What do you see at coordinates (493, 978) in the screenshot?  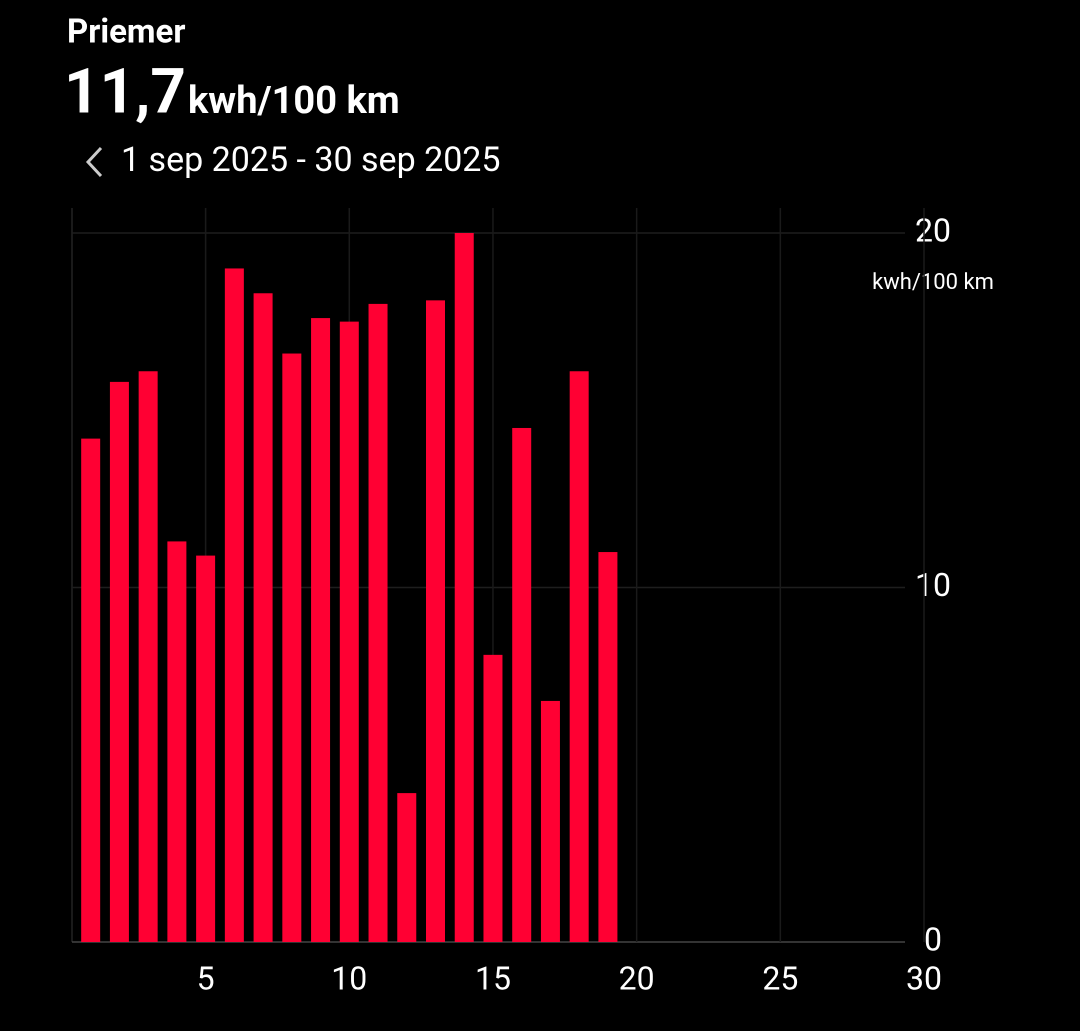 I see `x-tick-label: 15` at bounding box center [493, 978].